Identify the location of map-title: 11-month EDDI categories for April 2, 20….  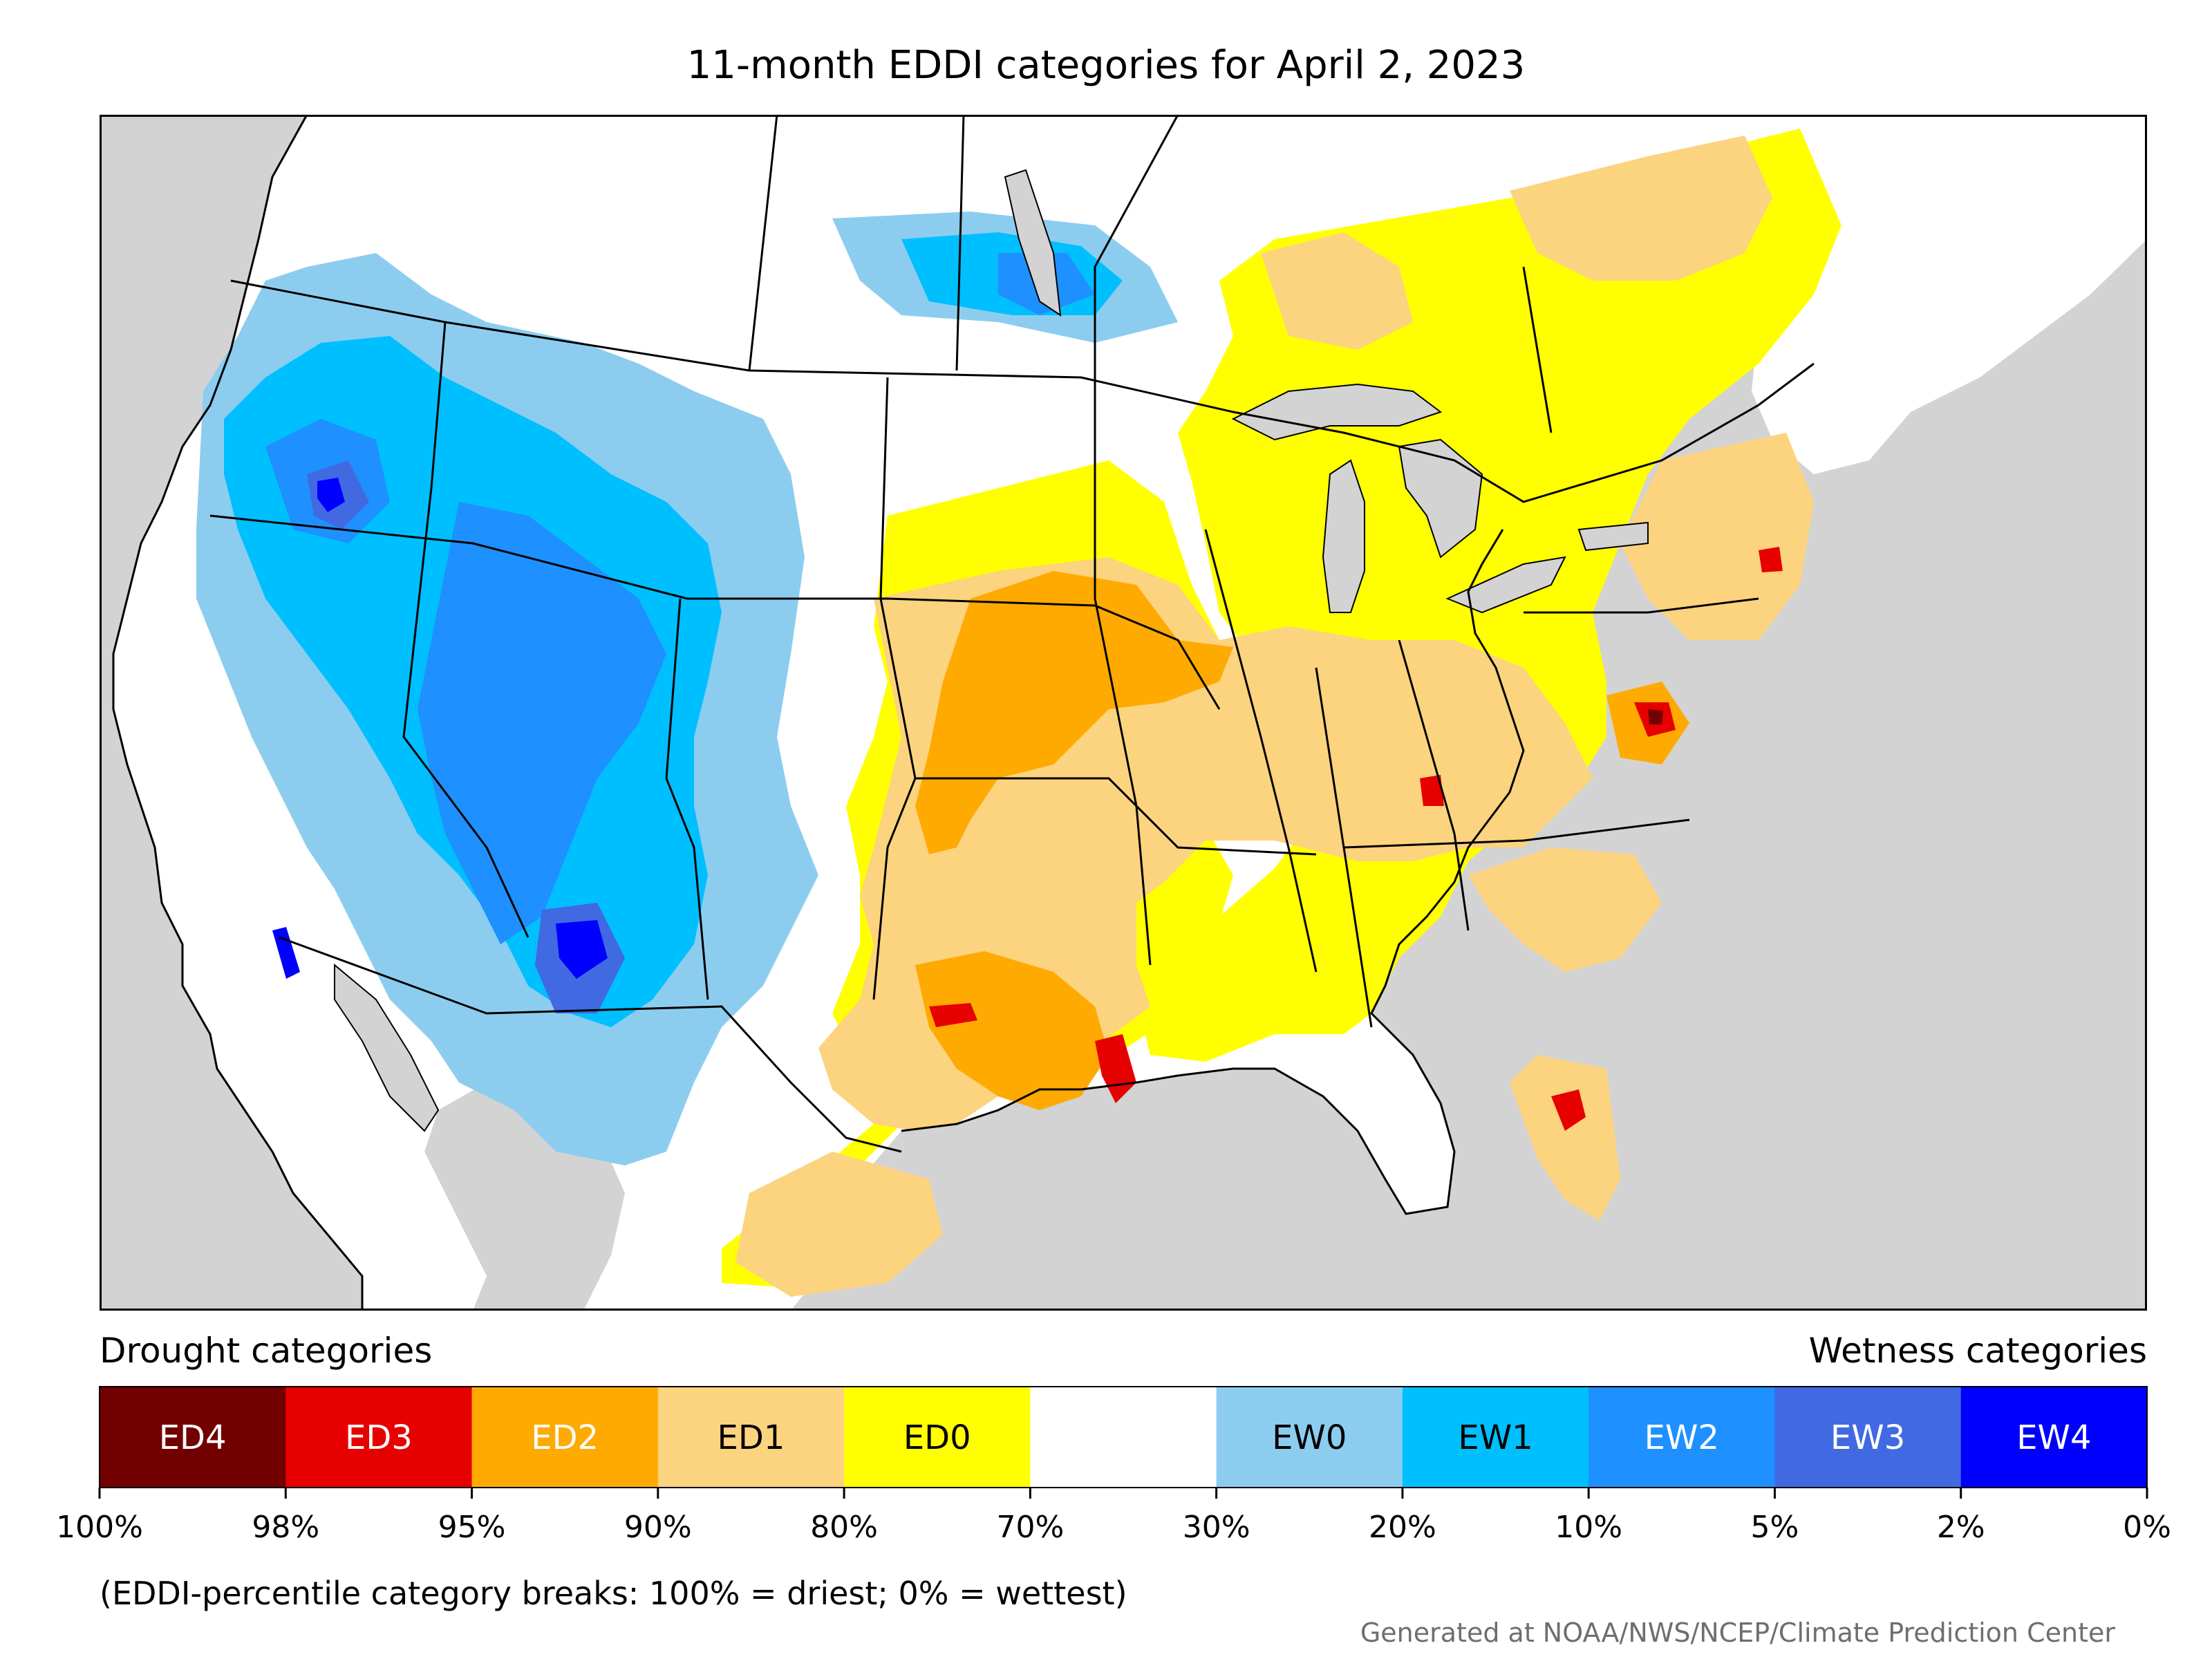
(1106, 65).